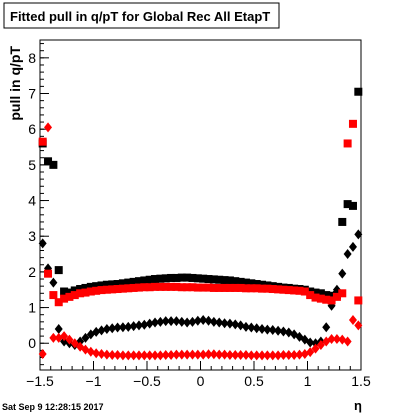 The width and height of the screenshot is (400, 414). What do you see at coordinates (32, 308) in the screenshot?
I see `y-tick-label: 1` at bounding box center [32, 308].